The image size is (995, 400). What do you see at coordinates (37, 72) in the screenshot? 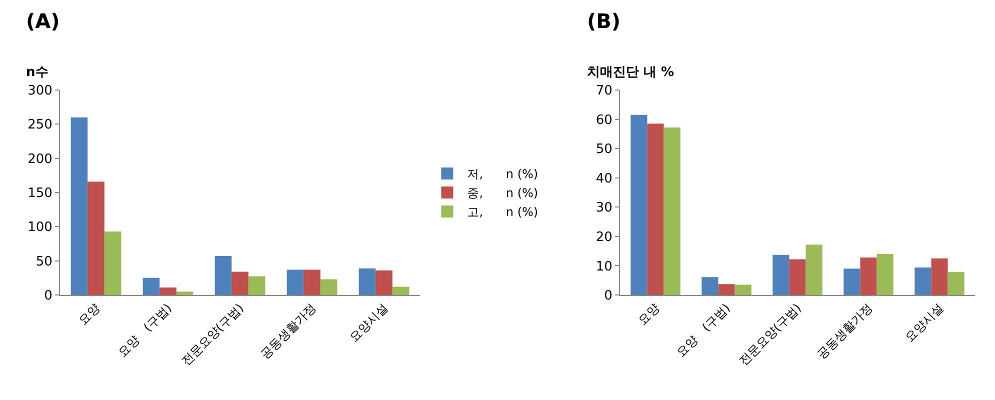
I see `y-axis-title: n수` at bounding box center [37, 72].